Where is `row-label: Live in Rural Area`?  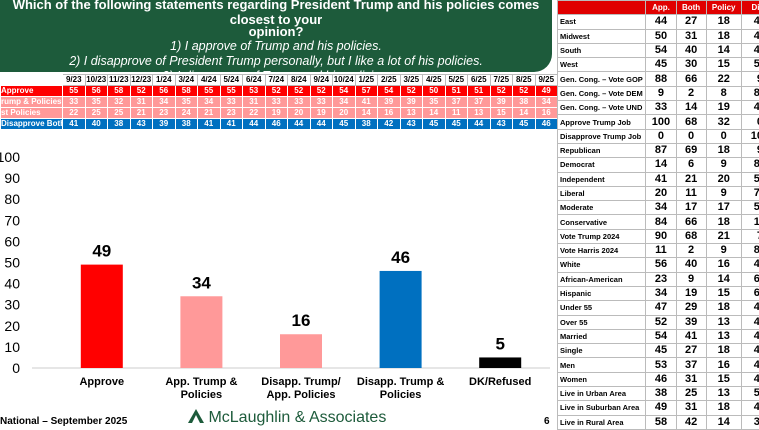 row-label: Live in Rural Area is located at coordinates (602, 422).